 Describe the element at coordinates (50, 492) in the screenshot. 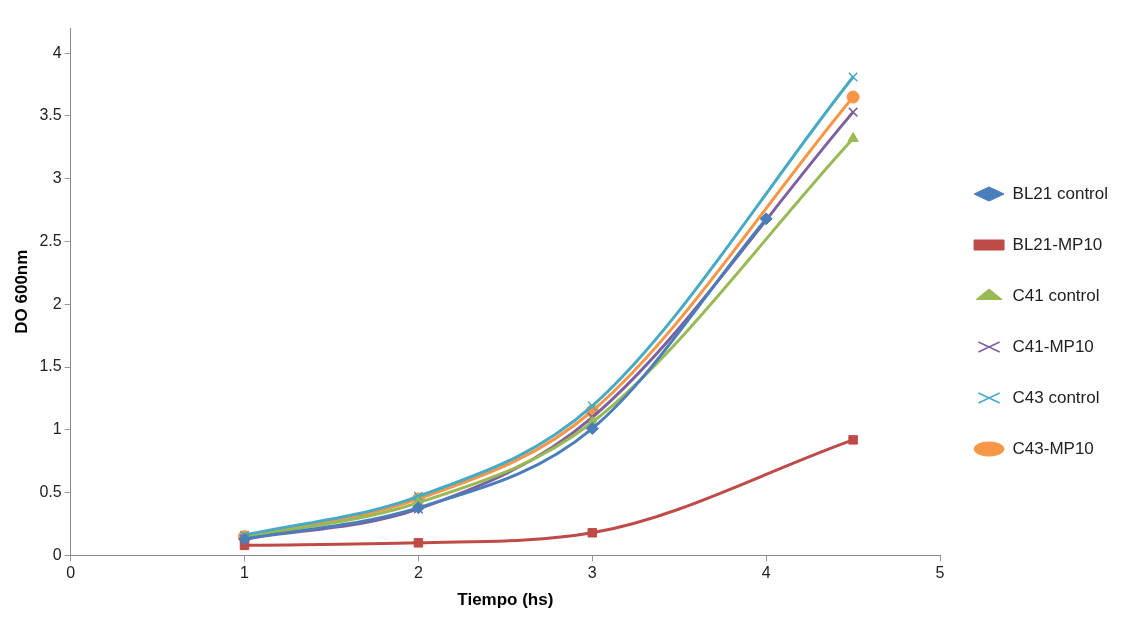

I see `y-tick-label: 0.5` at that location.